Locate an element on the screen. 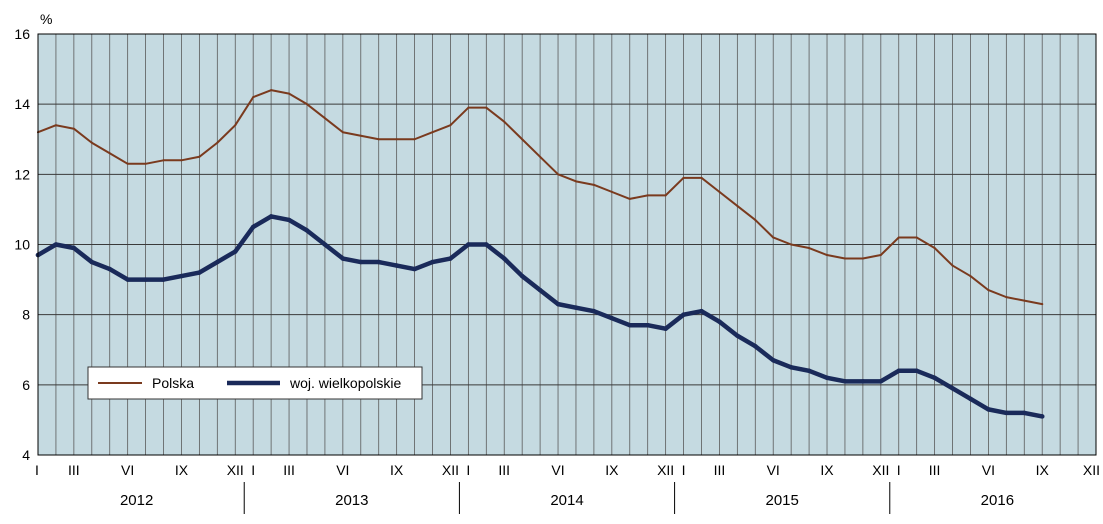 Image resolution: width=1103 pixels, height=524 pixels. legend-box is located at coordinates (255, 383).